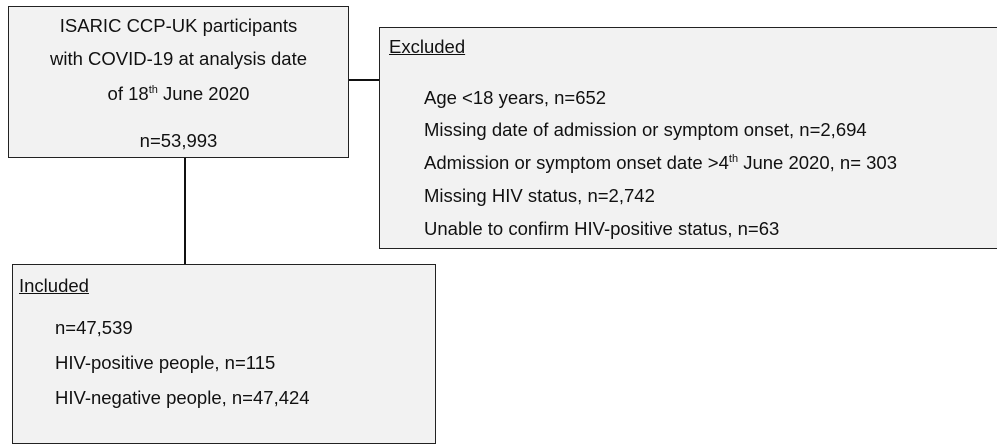 Image resolution: width=997 pixels, height=444 pixels. Describe the element at coordinates (203, 93) in the screenshot. I see `text: June 2020` at that location.